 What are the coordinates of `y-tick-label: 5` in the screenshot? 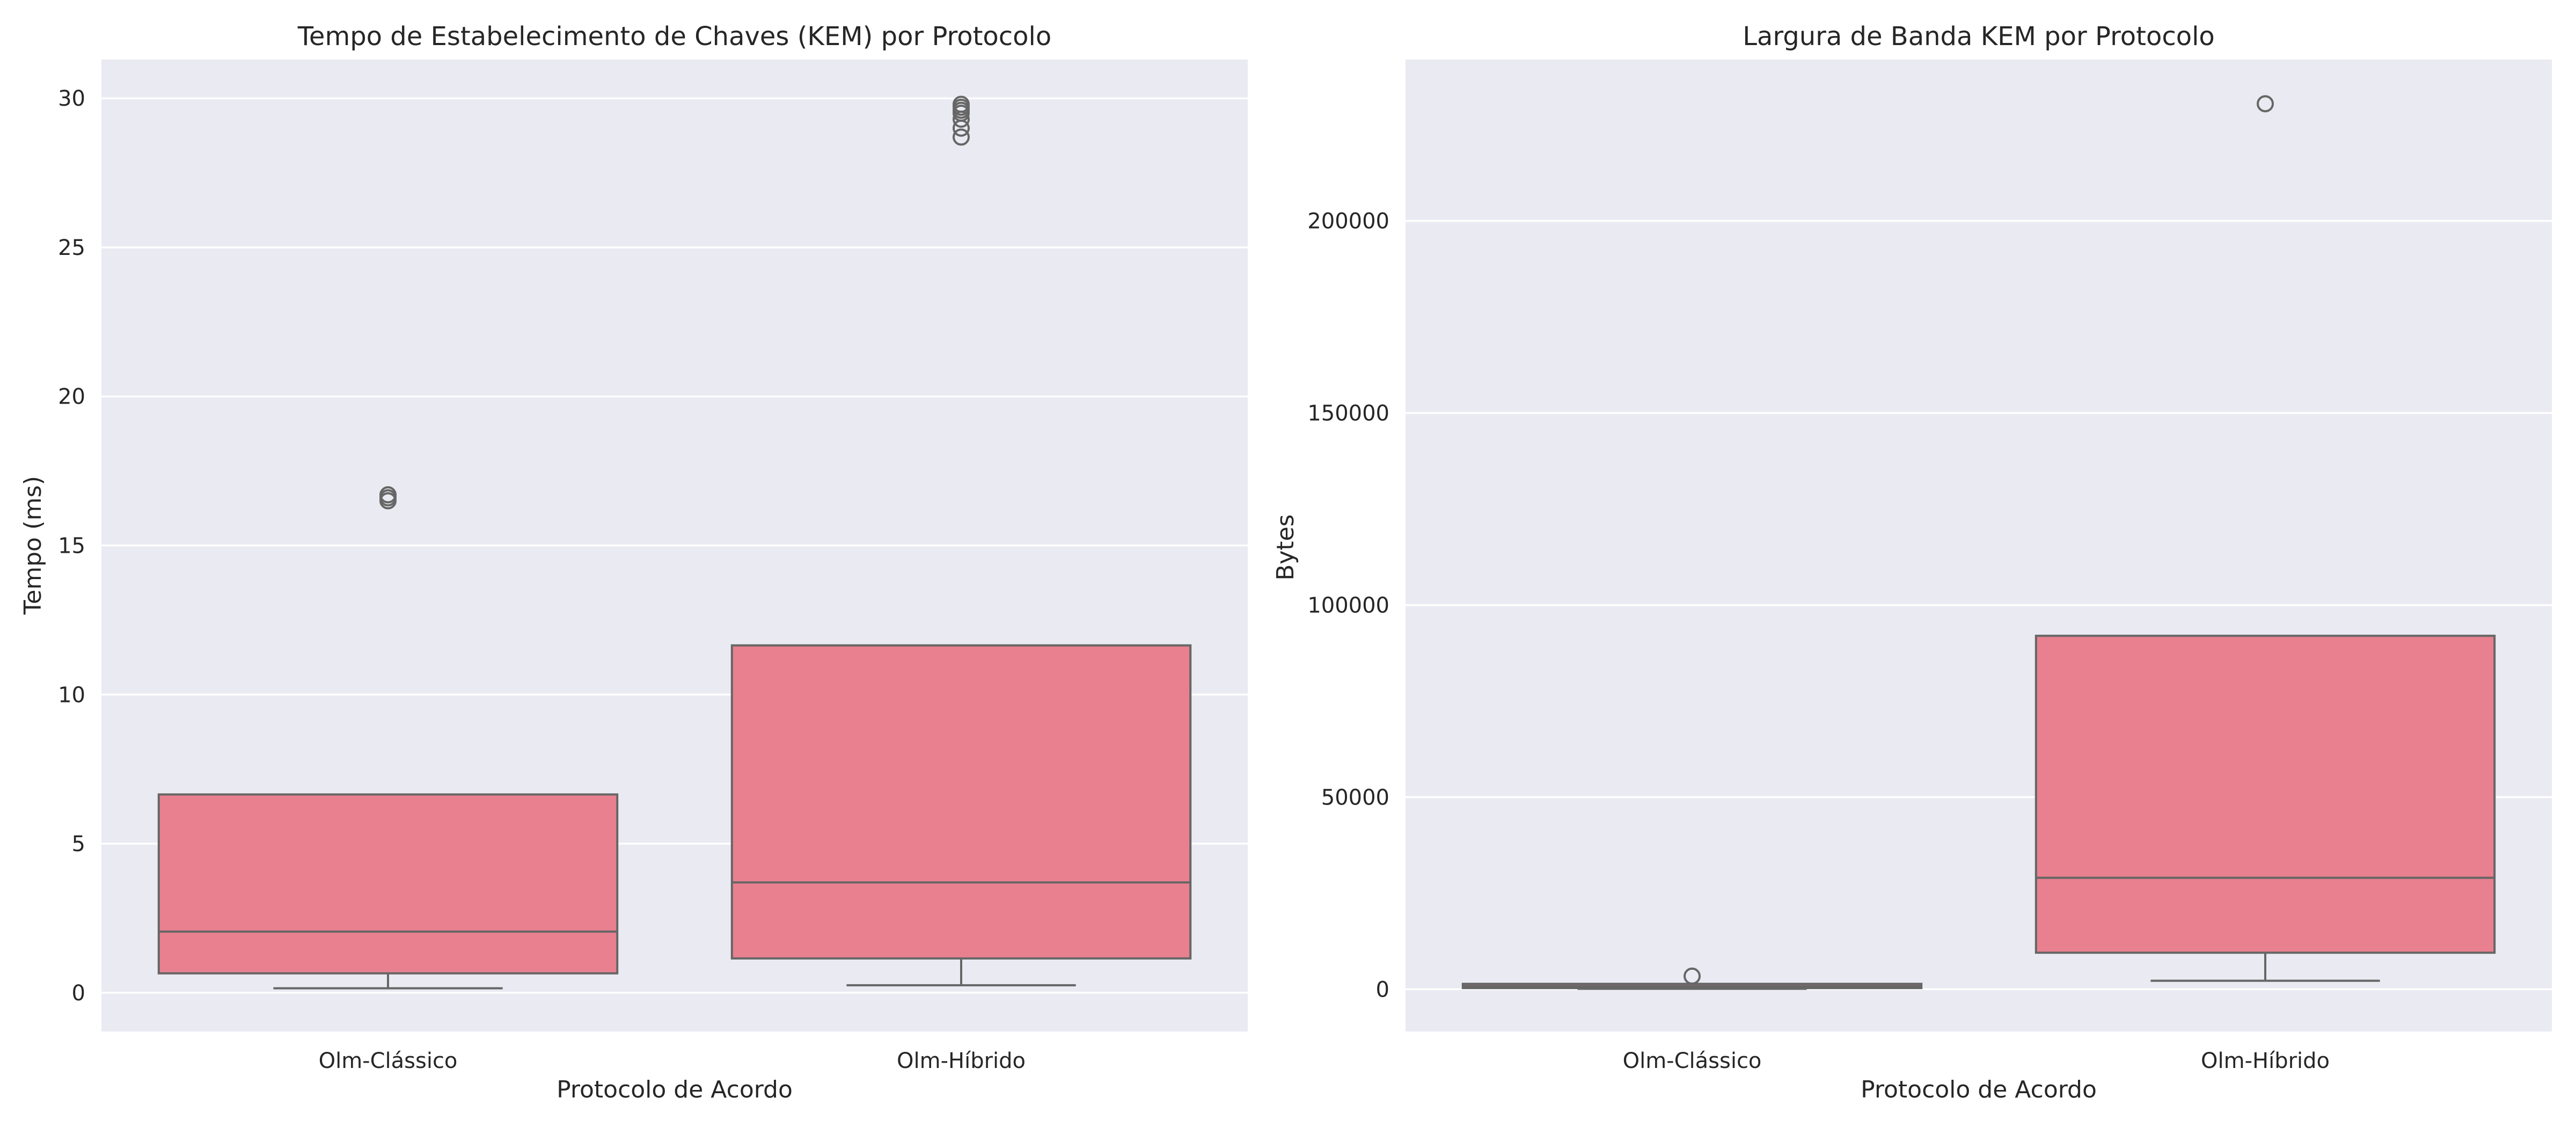 It's located at (78, 844).